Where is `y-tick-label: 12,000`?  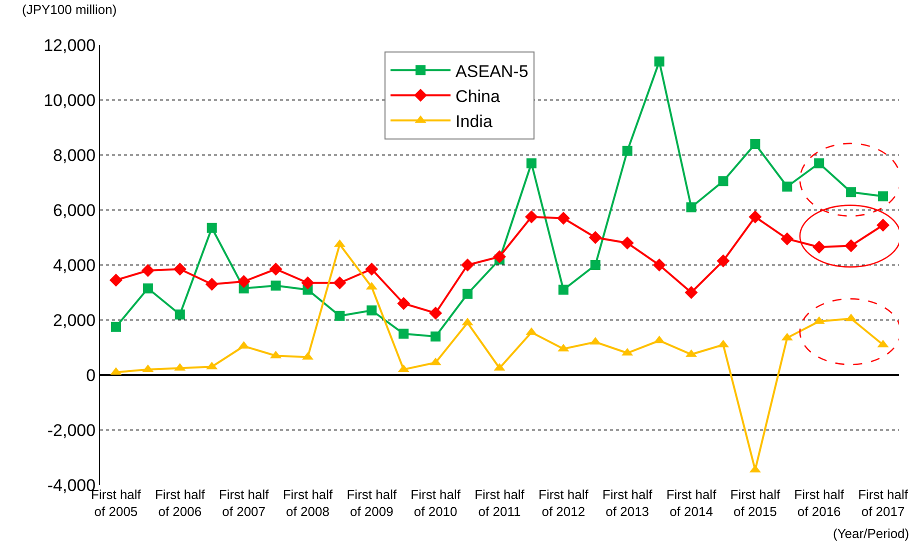 y-tick-label: 12,000 is located at coordinates (70, 45).